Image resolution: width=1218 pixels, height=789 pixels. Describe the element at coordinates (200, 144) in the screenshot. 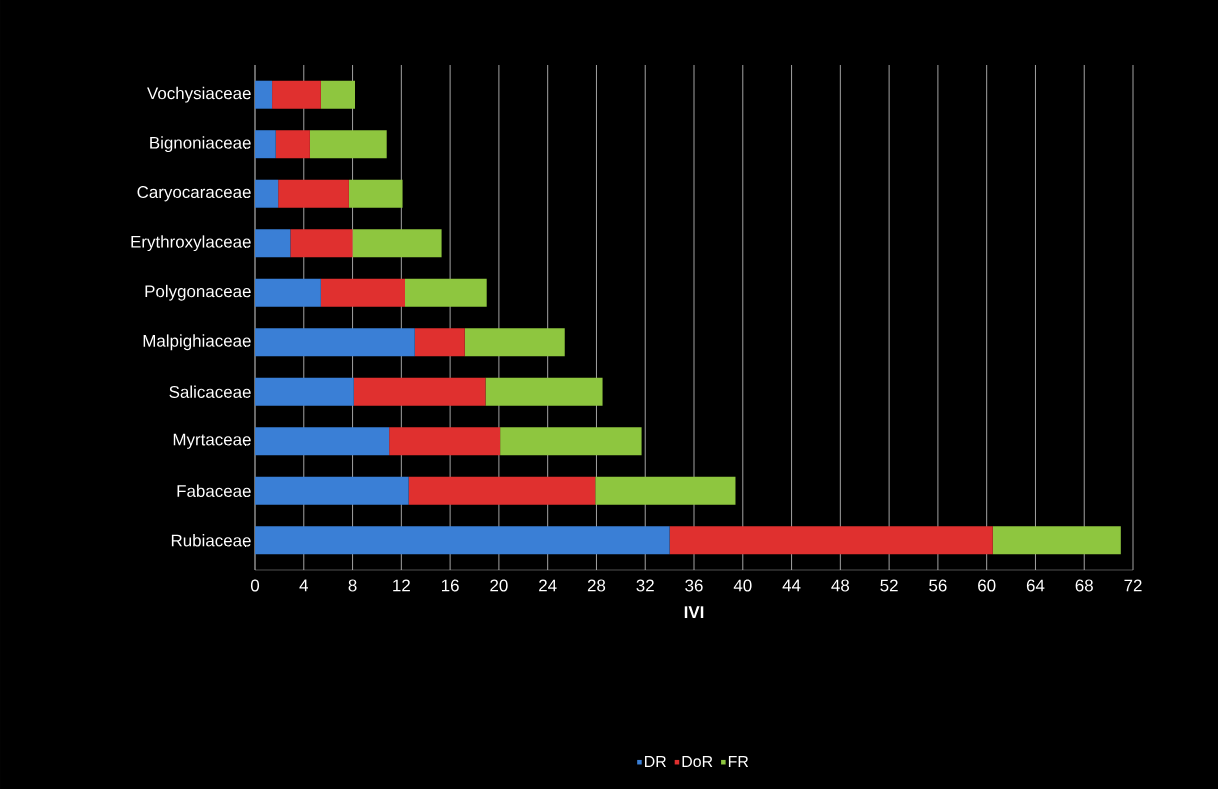

I see `y-tick-label: Bignoniaceae` at that location.